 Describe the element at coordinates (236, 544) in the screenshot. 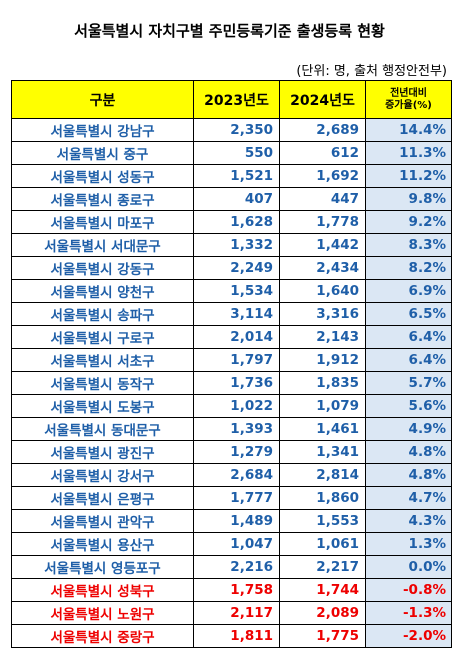

I see `count-2023-cell: 1,047` at that location.